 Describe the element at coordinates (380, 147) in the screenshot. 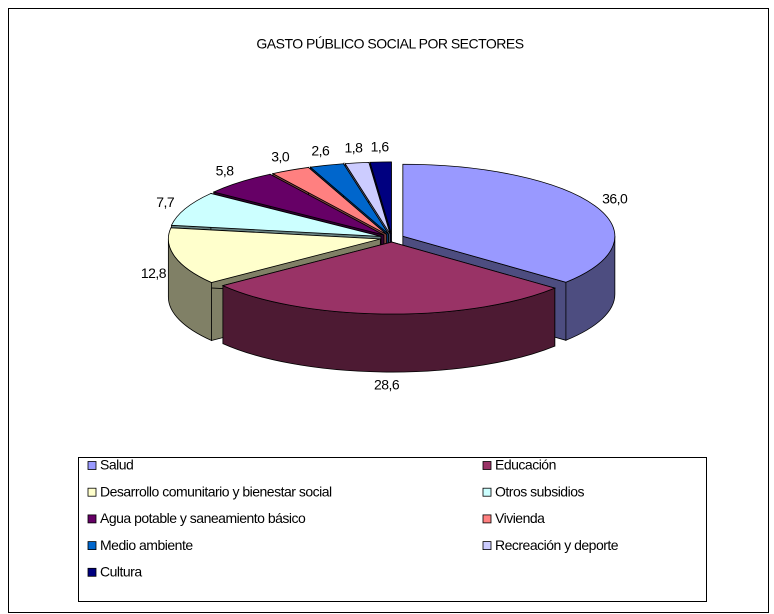

I see `data-label: 1,6` at that location.